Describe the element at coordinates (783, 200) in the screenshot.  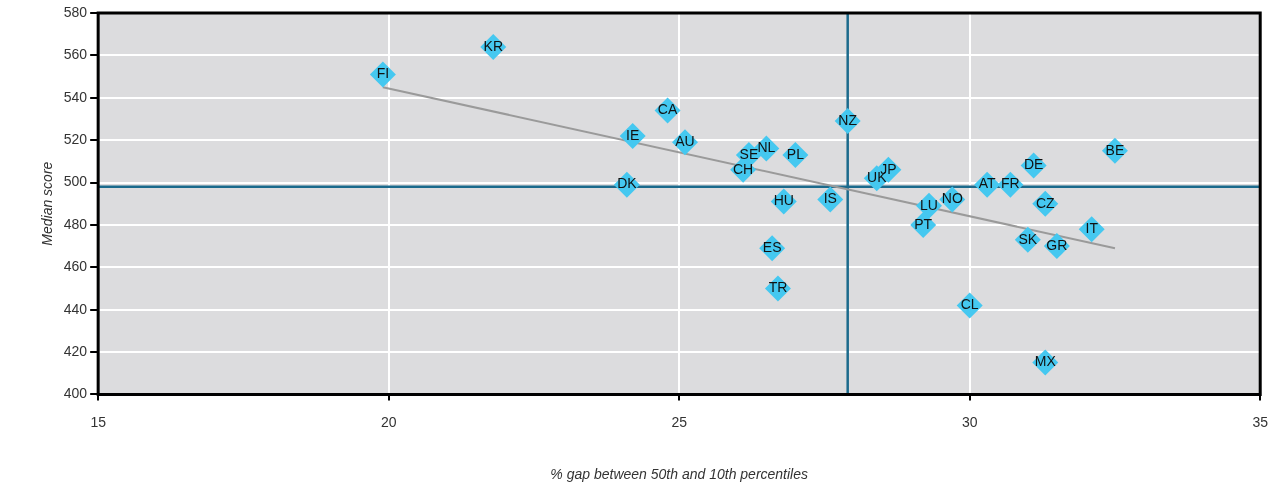
I see `annotation: HU` at that location.